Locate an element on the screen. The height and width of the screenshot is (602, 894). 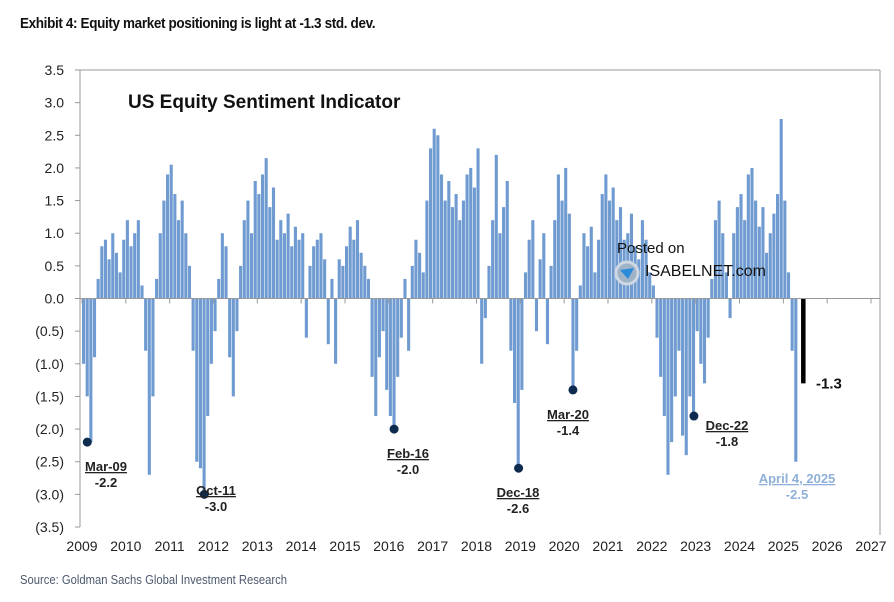
watermark-line2: ISABELNET.com is located at coordinates (705, 271).